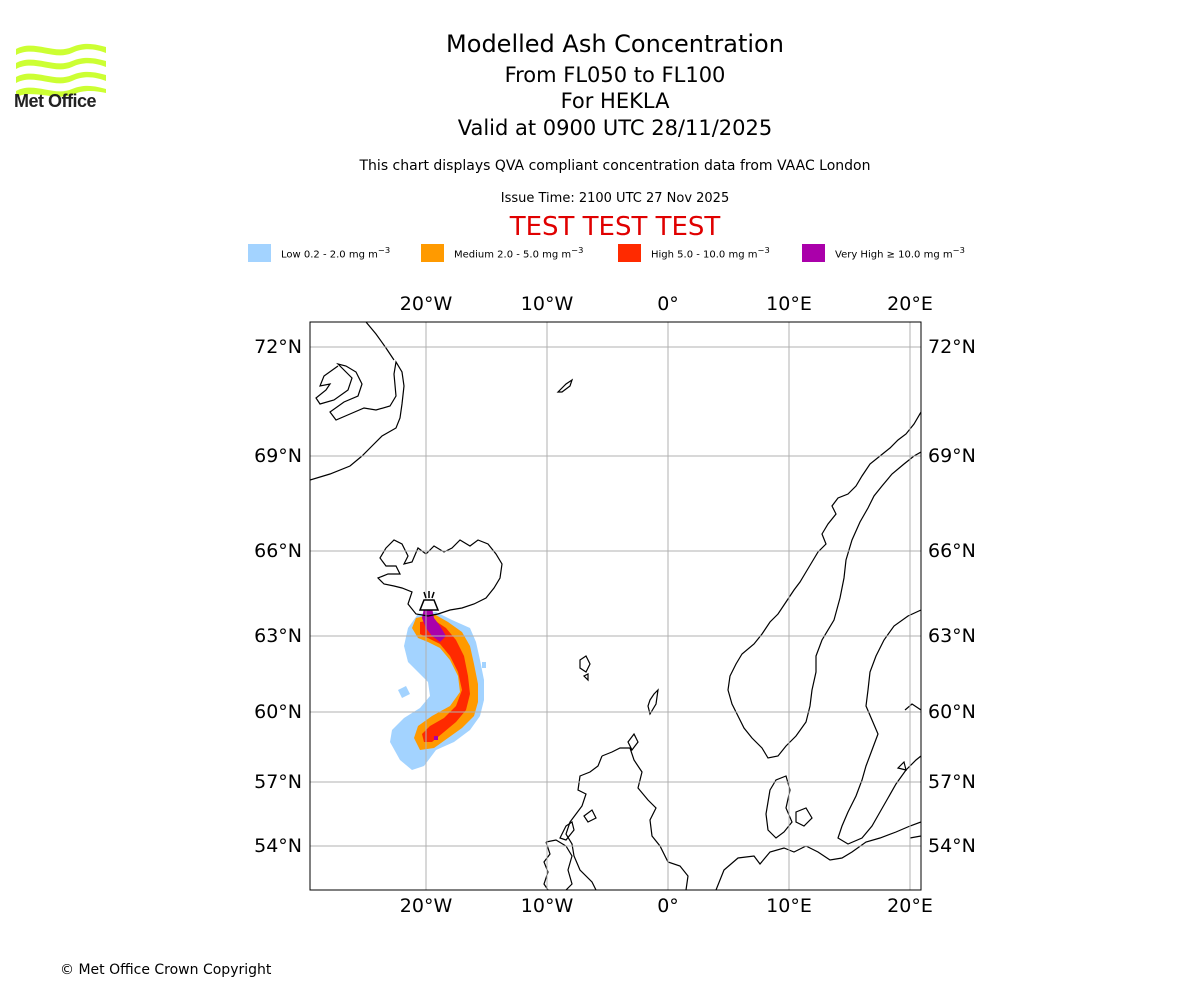 The image size is (1200, 1000). I want to click on ash-medium-region, so click(445, 682).